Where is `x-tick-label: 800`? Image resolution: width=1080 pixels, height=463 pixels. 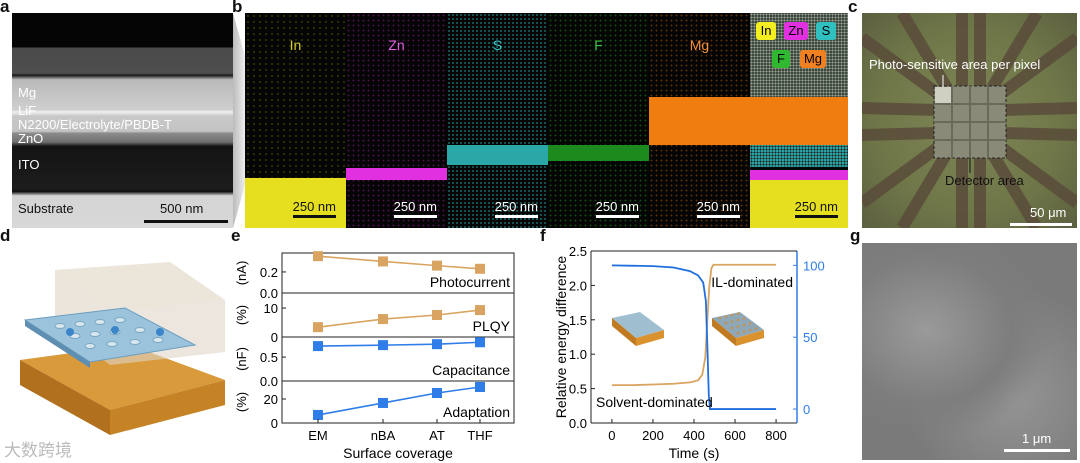 x-tick-label: 800 is located at coordinates (776, 435).